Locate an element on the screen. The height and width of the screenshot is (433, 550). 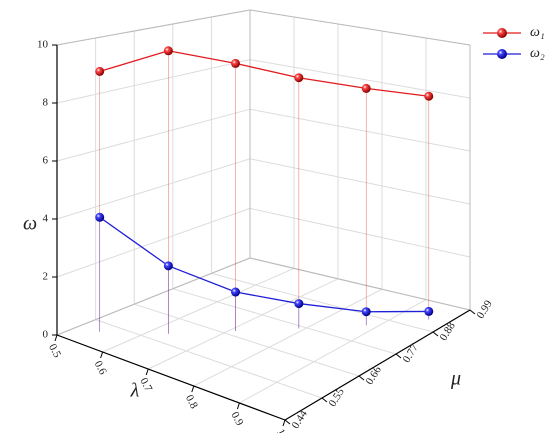
z-axis-title: ω is located at coordinates (30, 224).